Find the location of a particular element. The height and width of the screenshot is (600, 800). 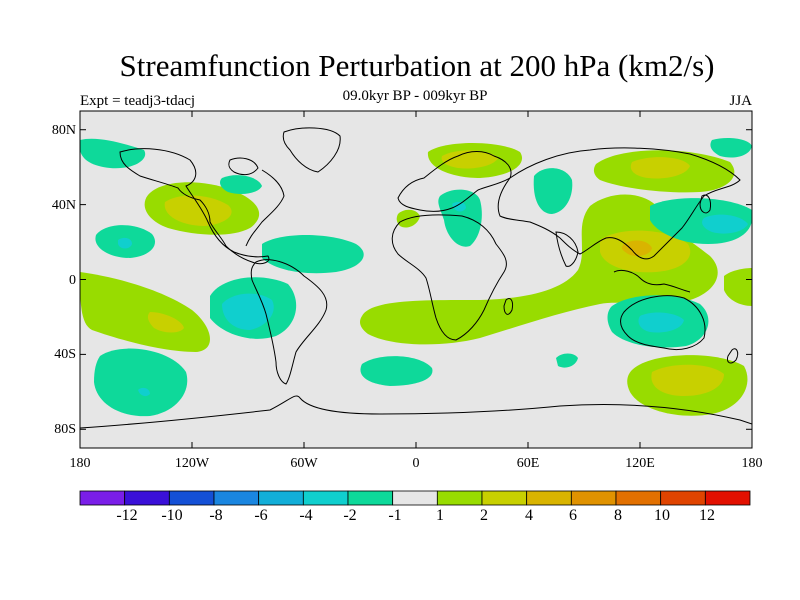

colorbar-label: -6 is located at coordinates (261, 515).